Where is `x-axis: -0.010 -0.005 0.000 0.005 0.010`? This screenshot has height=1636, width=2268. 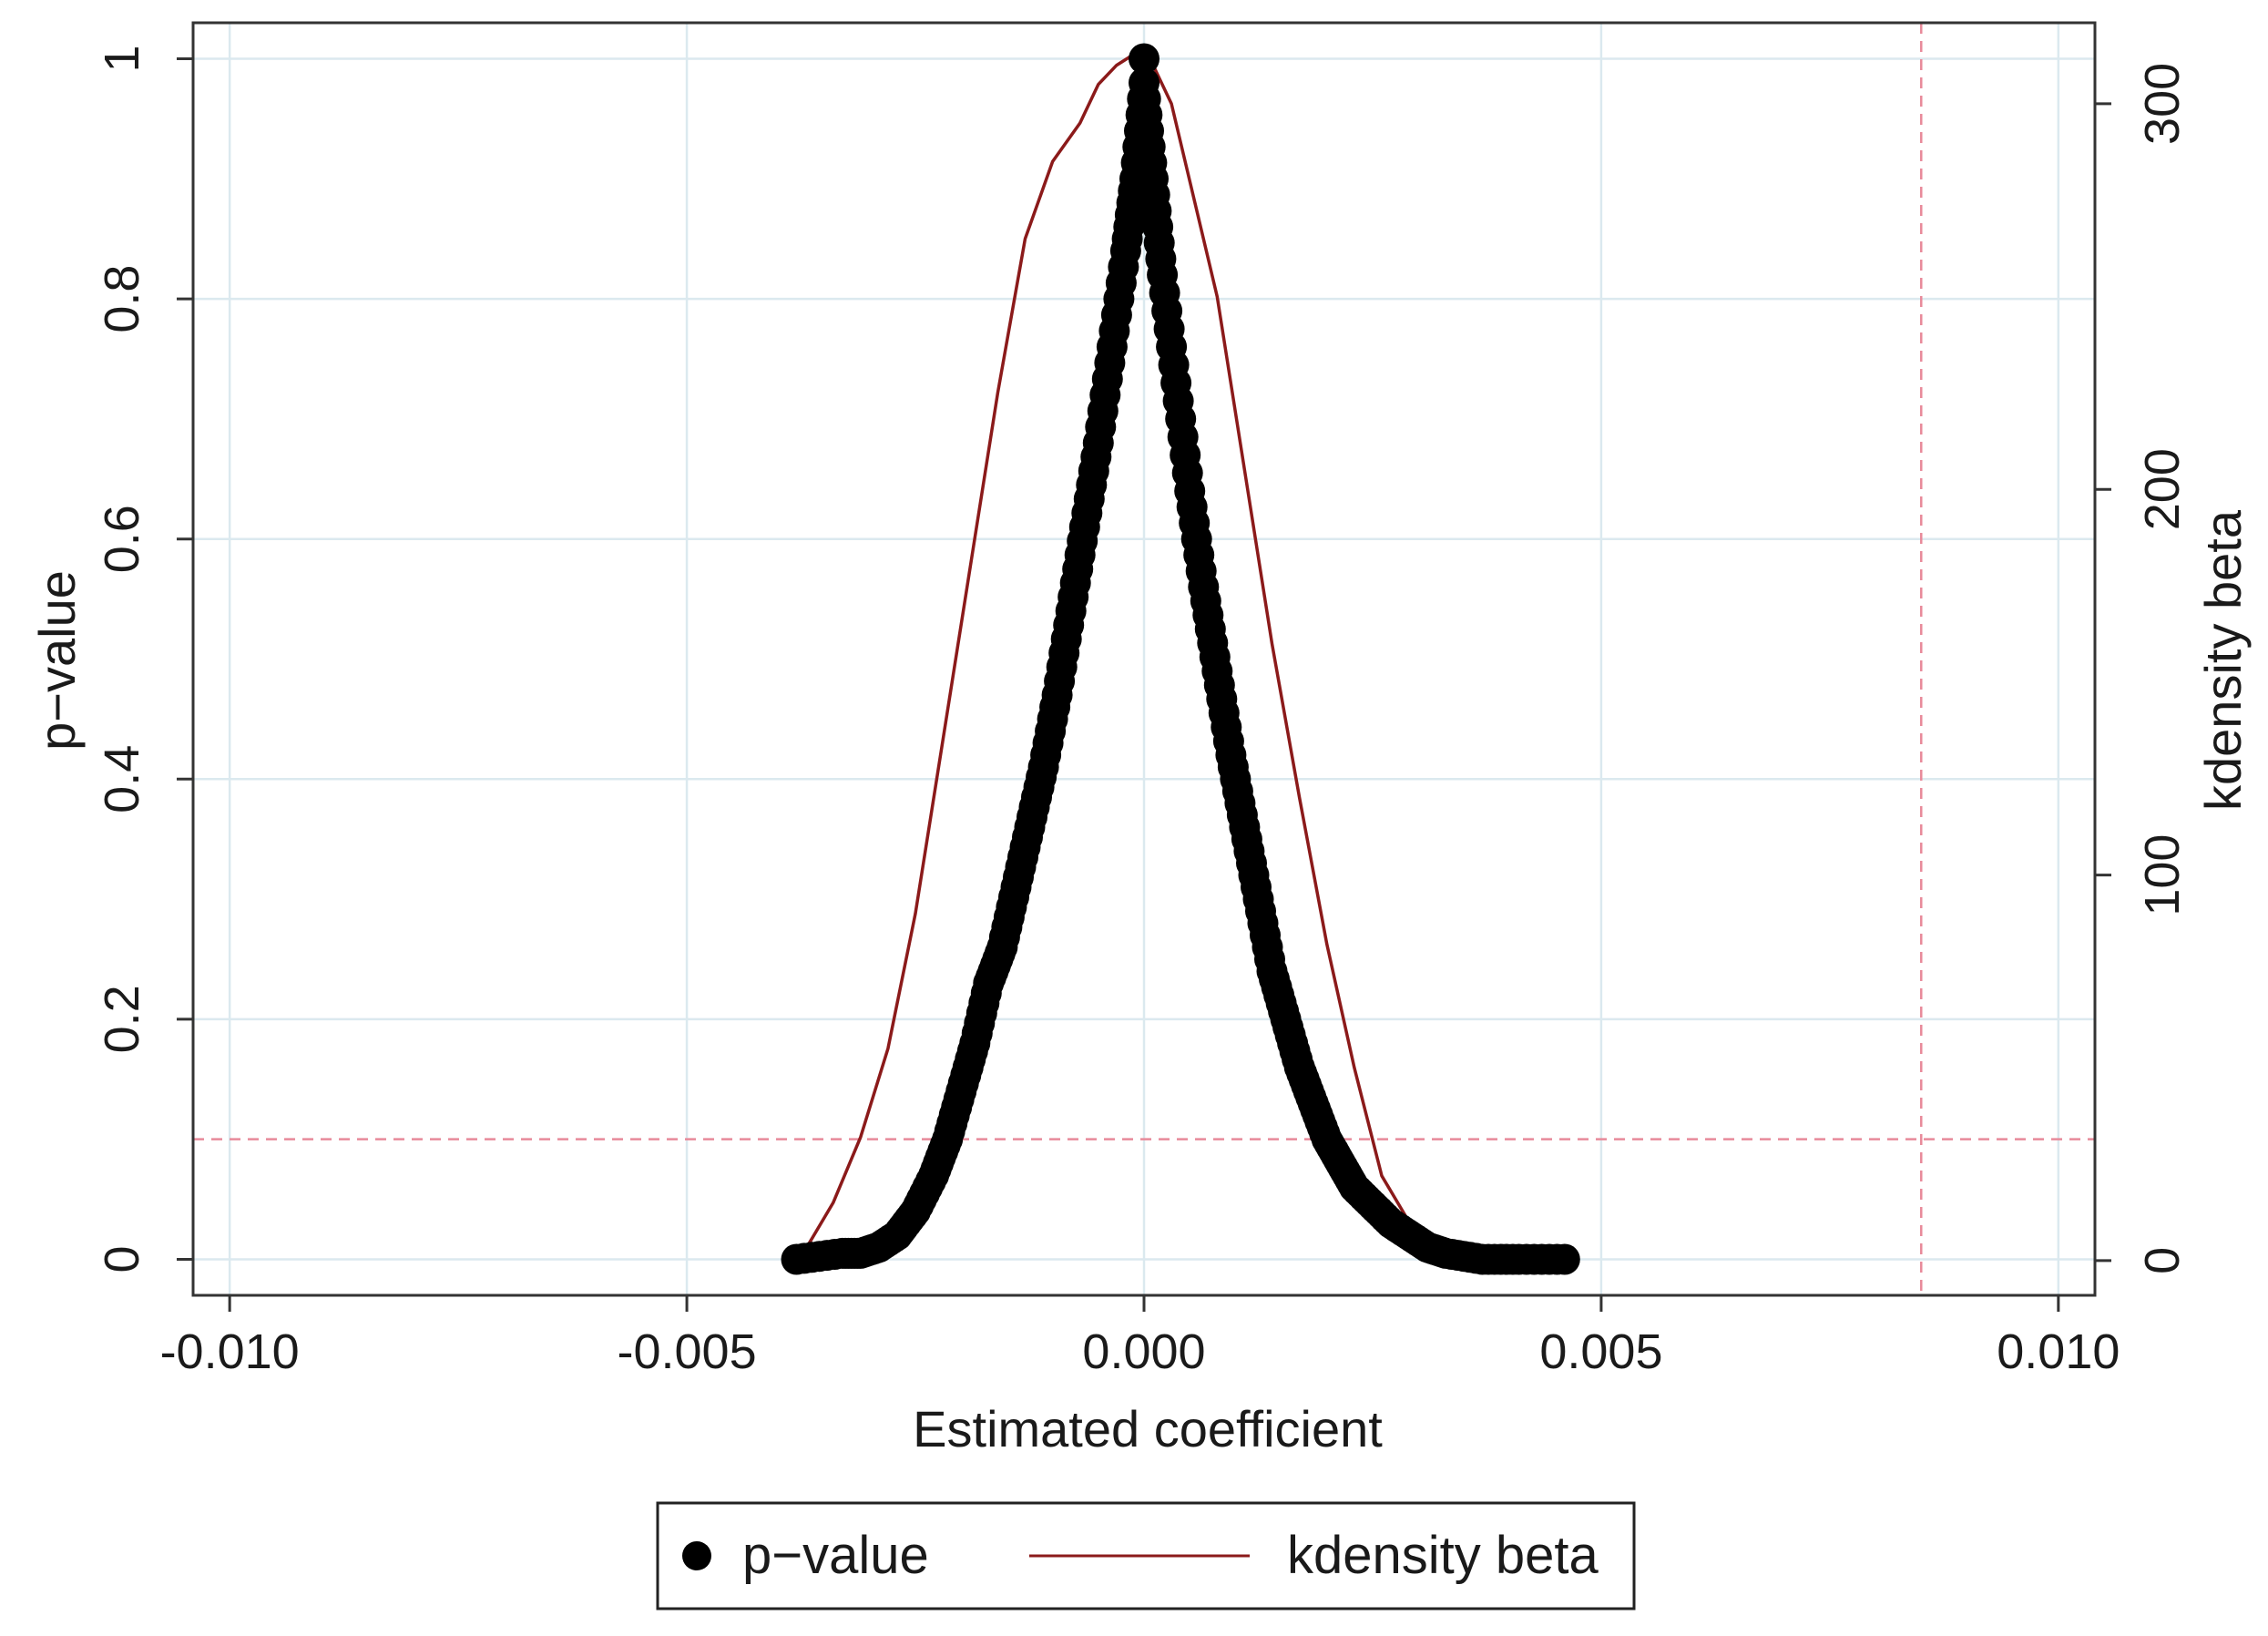 x-axis: -0.010 -0.005 0.000 0.005 0.010 is located at coordinates (1140, 1337).